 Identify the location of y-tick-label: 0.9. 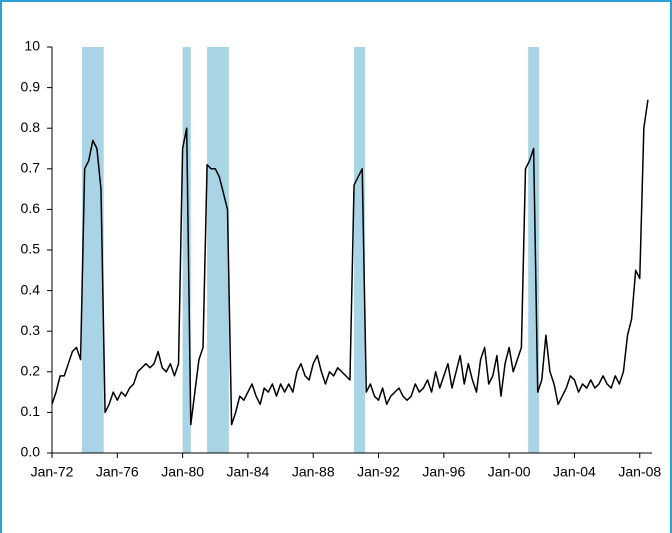
(31, 86).